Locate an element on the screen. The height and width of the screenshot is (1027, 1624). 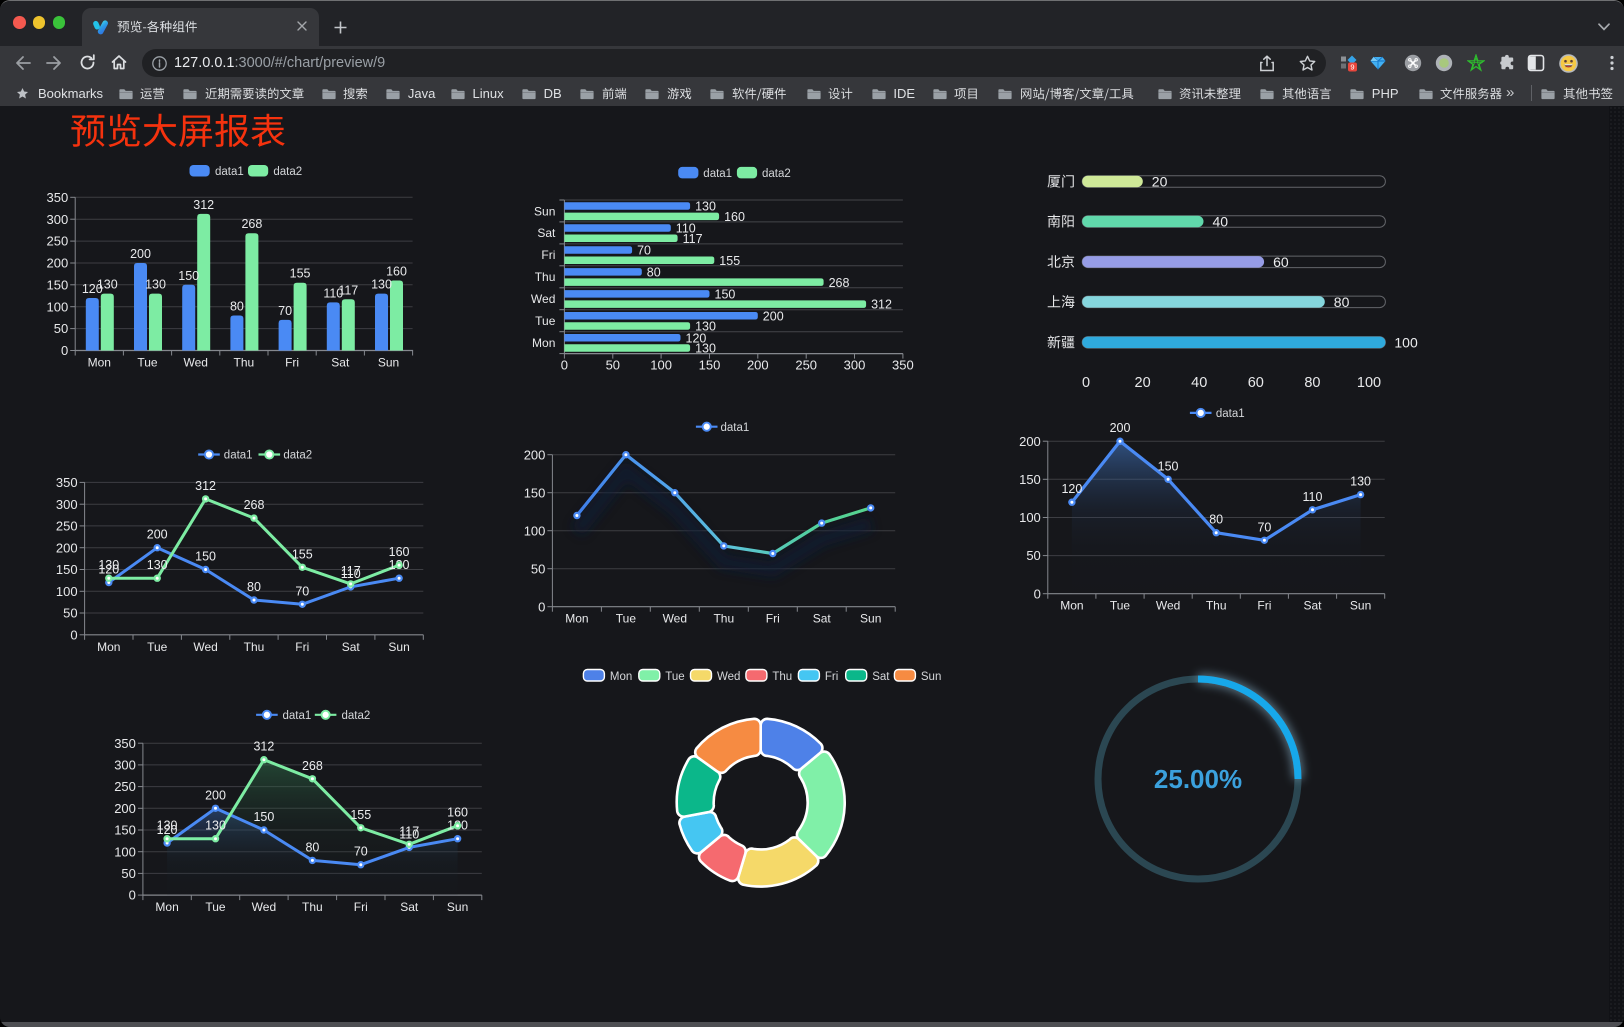
svg-text: 9 is located at coordinates (1352, 67).